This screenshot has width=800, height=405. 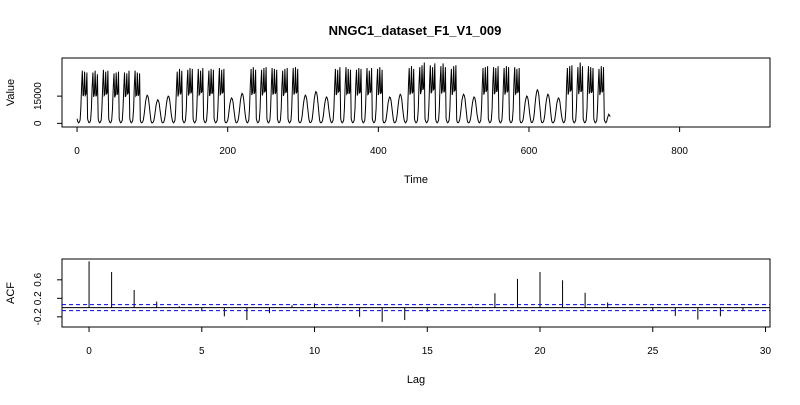 What do you see at coordinates (343, 93) in the screenshot?
I see `time-series-line` at bounding box center [343, 93].